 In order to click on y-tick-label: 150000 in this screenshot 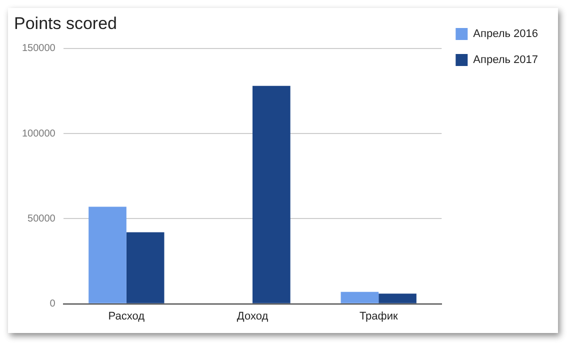, I will do `click(39, 48)`.